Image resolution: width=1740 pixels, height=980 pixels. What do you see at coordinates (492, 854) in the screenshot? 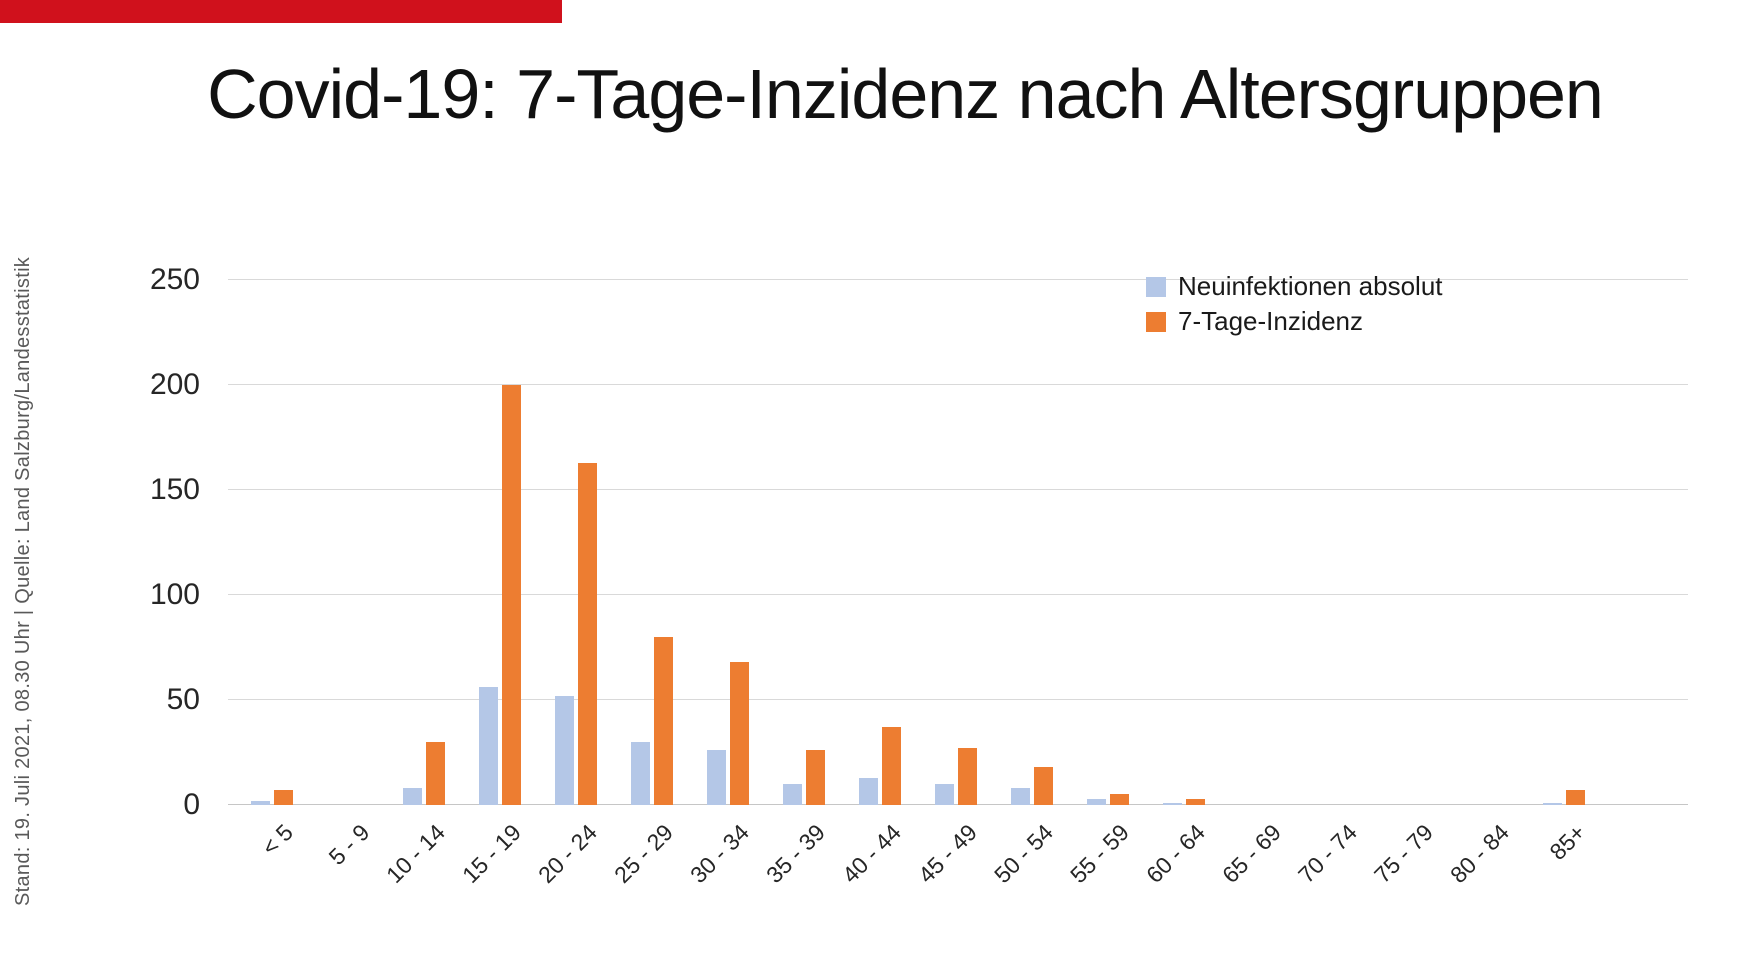
I see `x-tick-label-15-19: 15 - 19` at bounding box center [492, 854].